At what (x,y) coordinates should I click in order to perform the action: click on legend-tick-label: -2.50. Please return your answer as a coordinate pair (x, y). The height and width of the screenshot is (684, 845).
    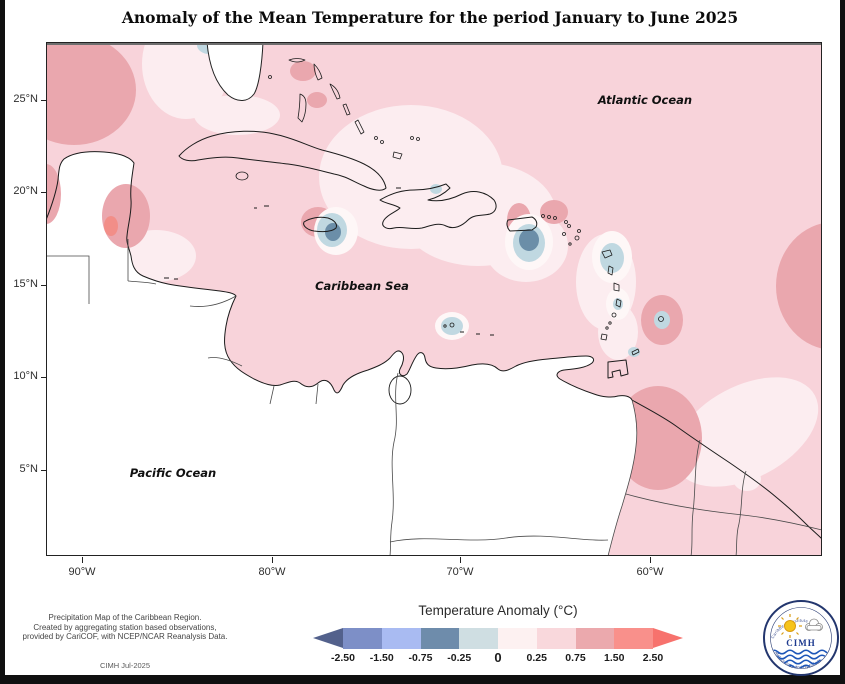
    Looking at the image, I should click on (343, 658).